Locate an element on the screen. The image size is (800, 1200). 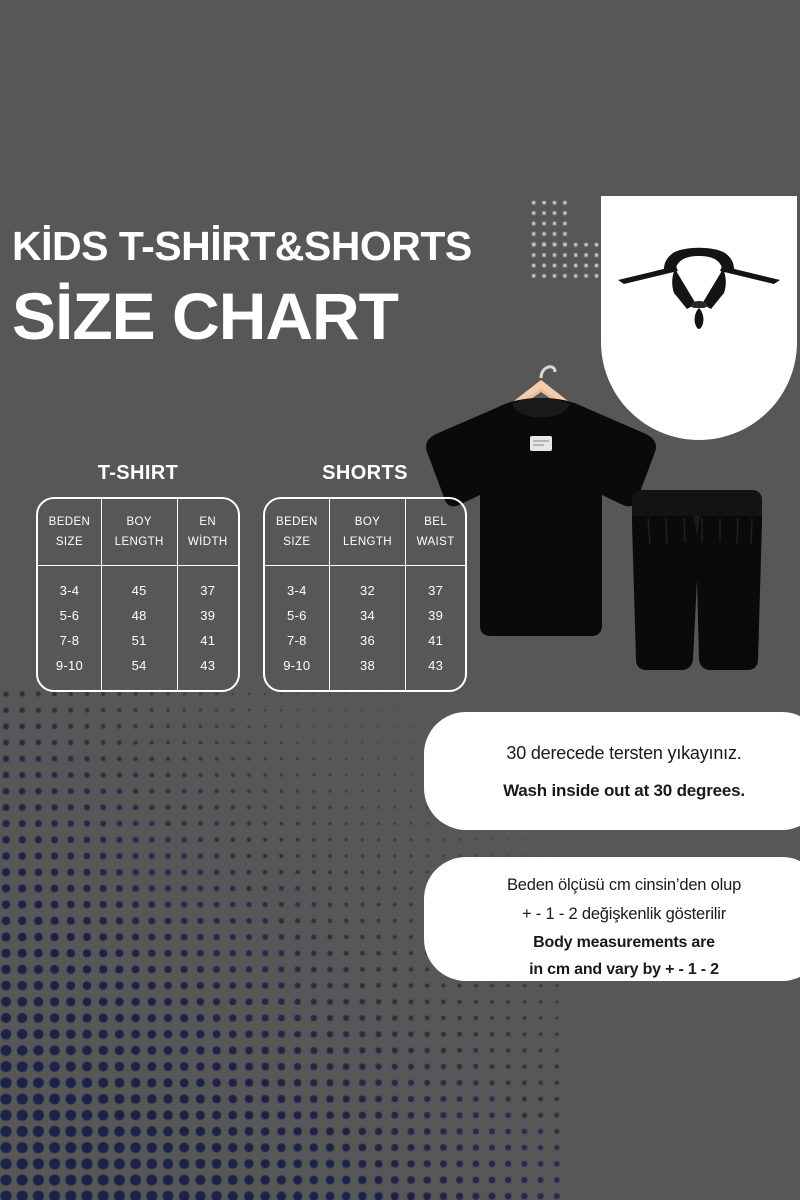
column-header-waist: BEL WAIST is located at coordinates (435, 532).